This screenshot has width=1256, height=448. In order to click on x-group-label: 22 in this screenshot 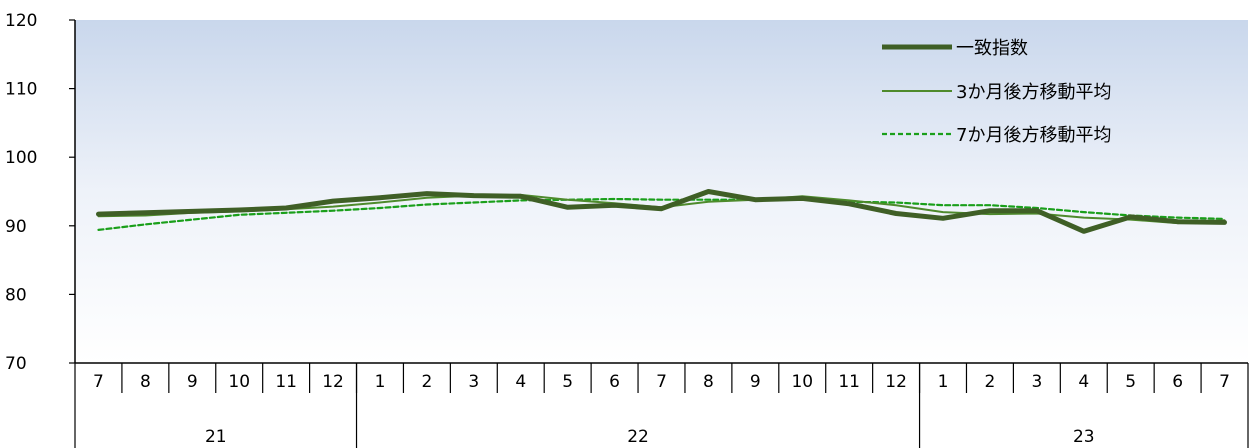, I will do `click(638, 437)`.